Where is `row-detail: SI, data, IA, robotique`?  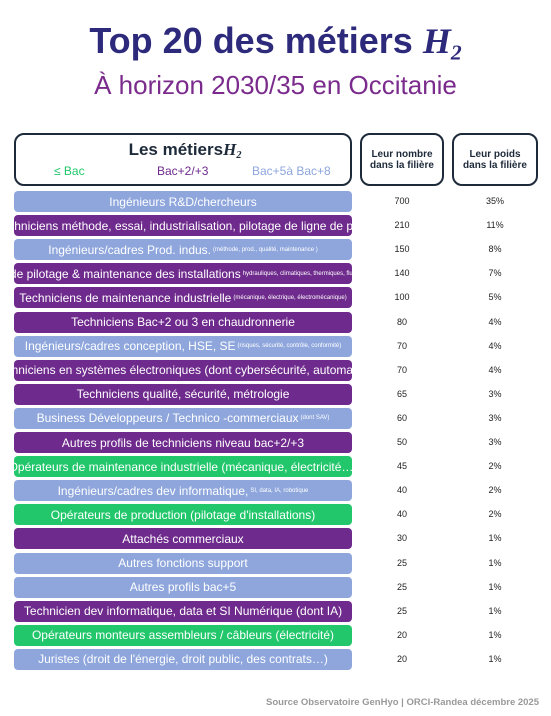 row-detail: SI, data, IA, robotique is located at coordinates (279, 490).